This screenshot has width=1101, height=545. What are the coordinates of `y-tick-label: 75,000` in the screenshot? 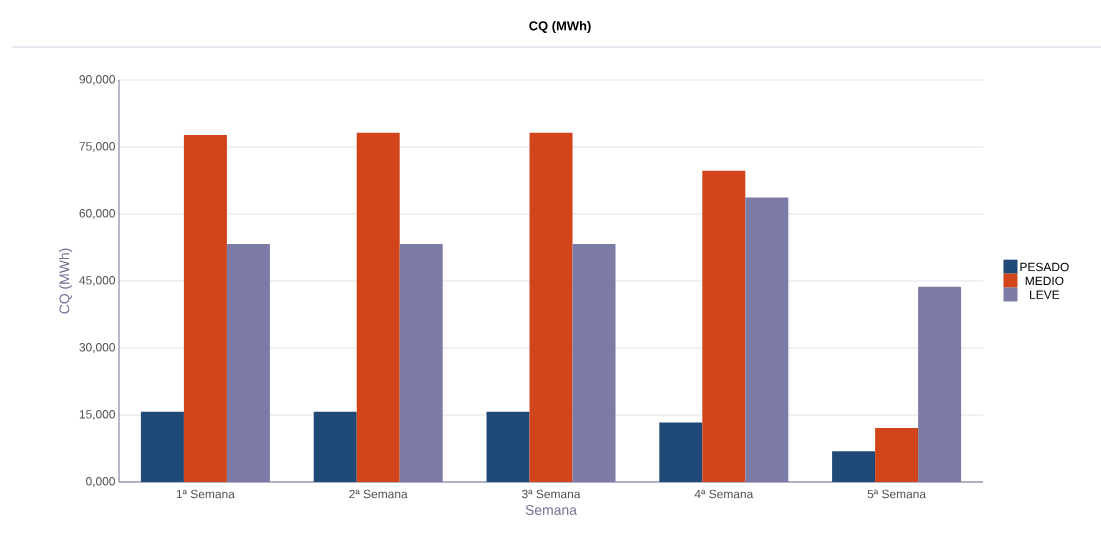 It's located at (97, 147).